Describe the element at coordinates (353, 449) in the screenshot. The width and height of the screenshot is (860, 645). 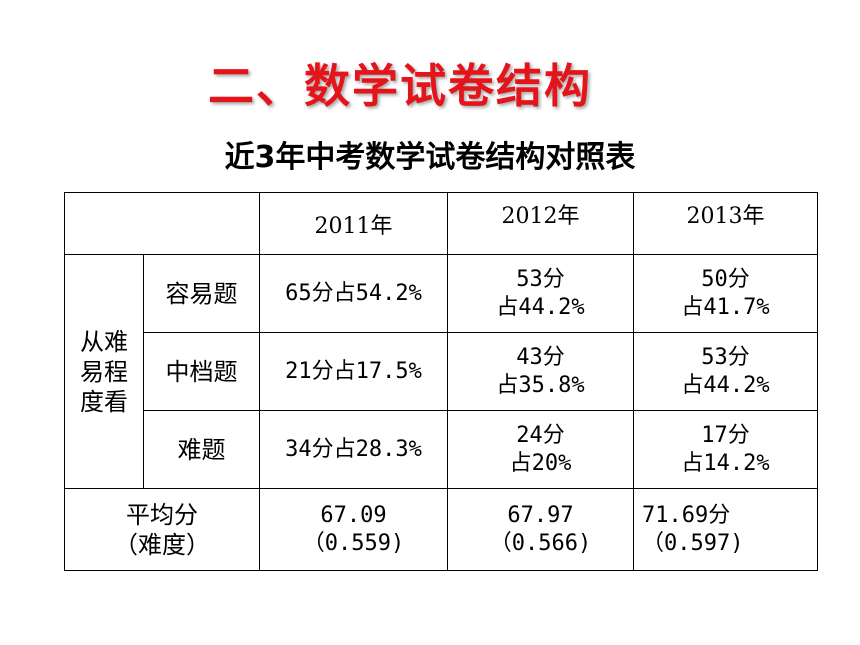
I see `cell-hard-2011: 34分占28.3%` at that location.